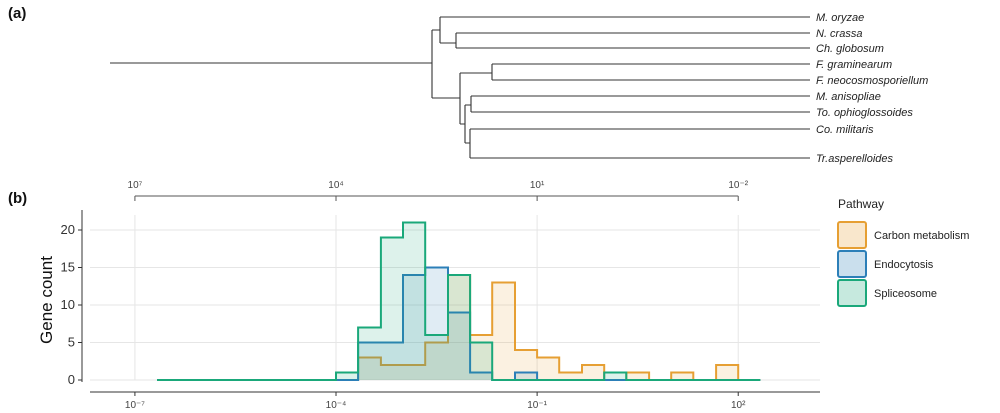 This screenshot has height=413, width=1000. What do you see at coordinates (135, 185) in the screenshot?
I see `top-axis-tick-label: 10⁷` at bounding box center [135, 185].